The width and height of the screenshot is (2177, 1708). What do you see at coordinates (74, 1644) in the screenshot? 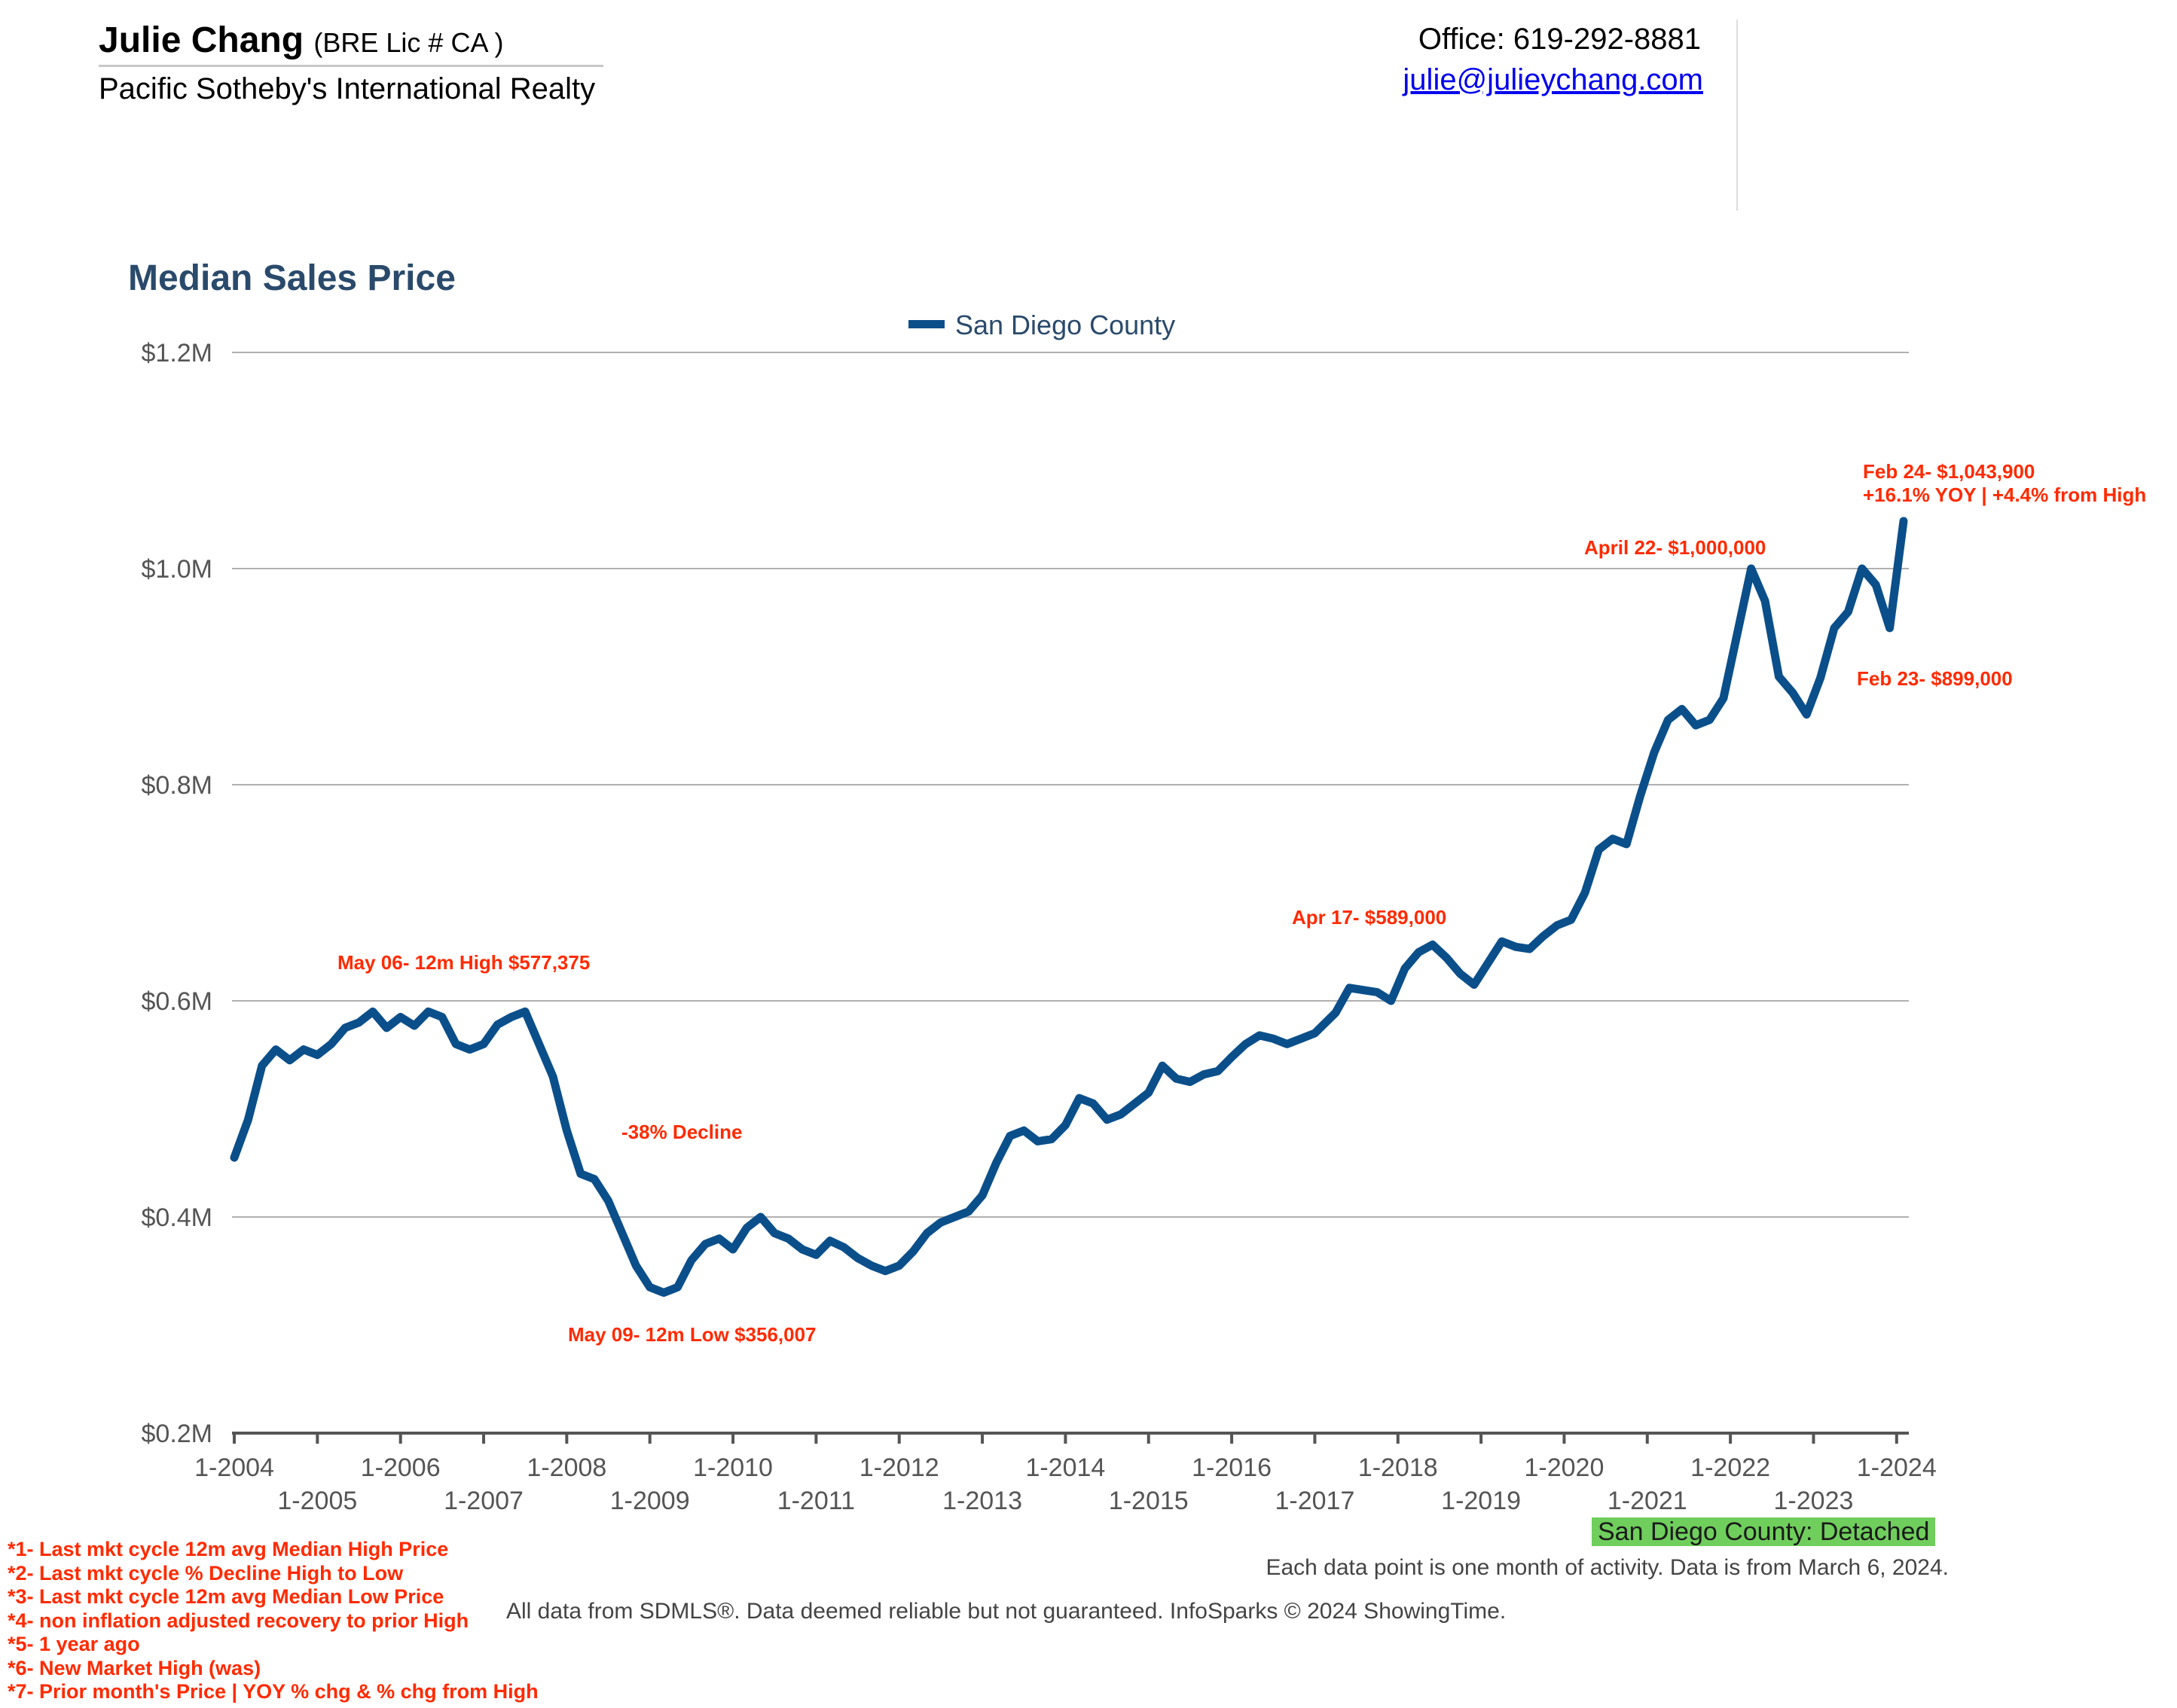
I see `footnote: *5- 1 year ago` at bounding box center [74, 1644].